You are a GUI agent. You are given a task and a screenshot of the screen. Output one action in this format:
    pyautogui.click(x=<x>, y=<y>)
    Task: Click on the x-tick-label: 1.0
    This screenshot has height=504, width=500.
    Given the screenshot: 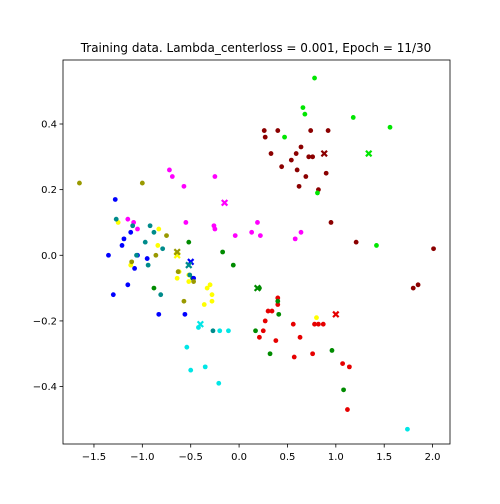 What is the action you would take?
    pyautogui.click(x=336, y=457)
    